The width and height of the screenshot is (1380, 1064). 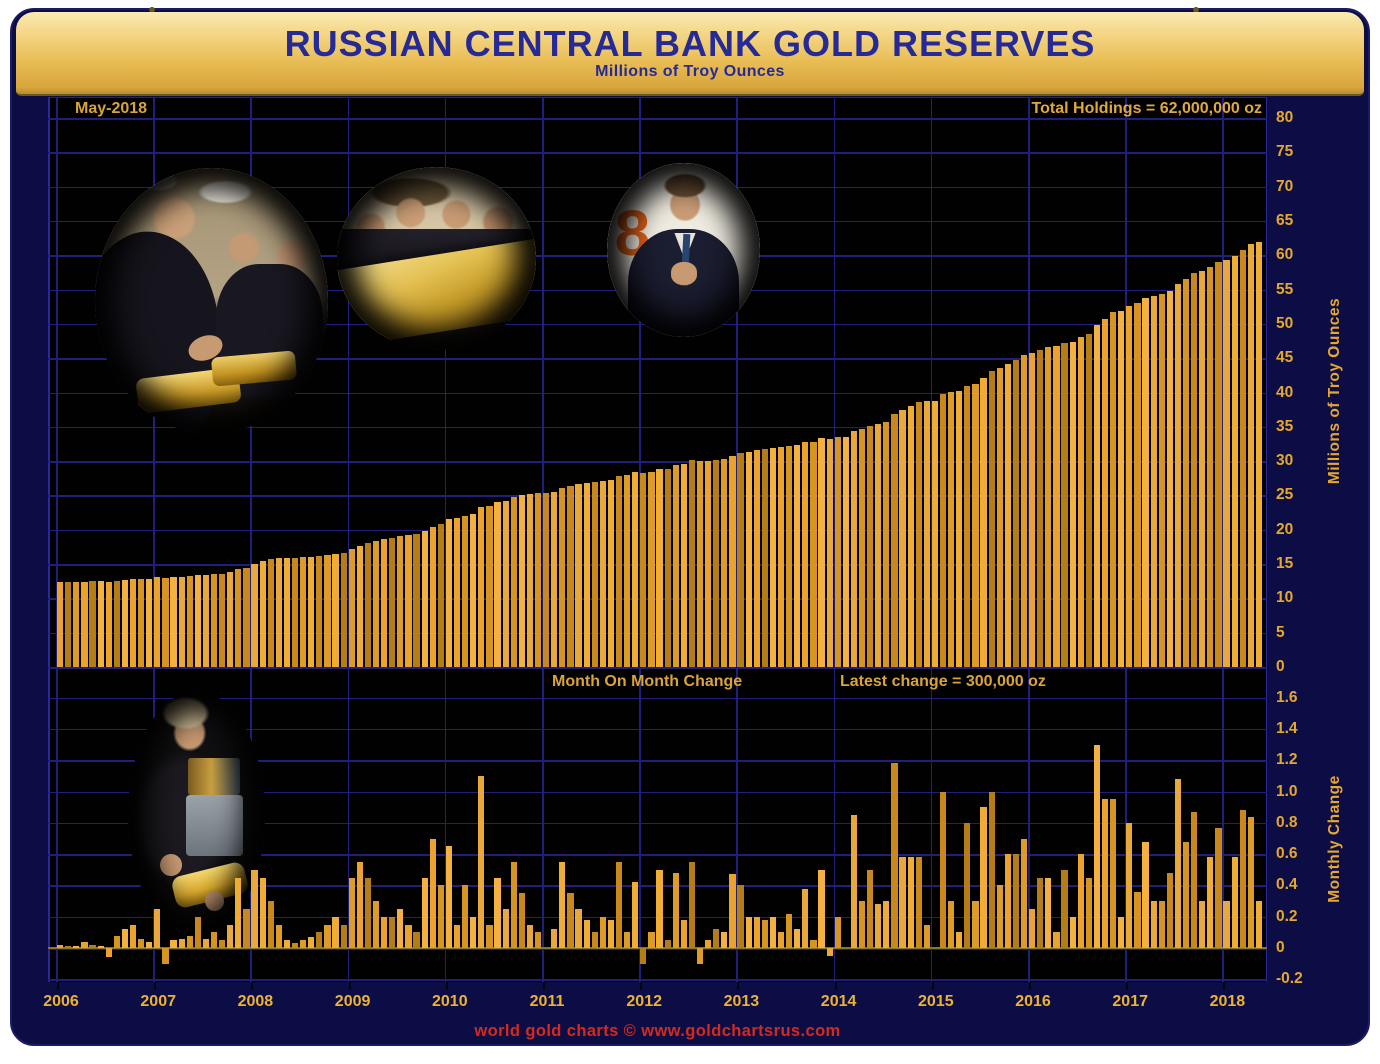 I want to click on bottom-y-tick-label: -0.2, so click(x=1289, y=979).